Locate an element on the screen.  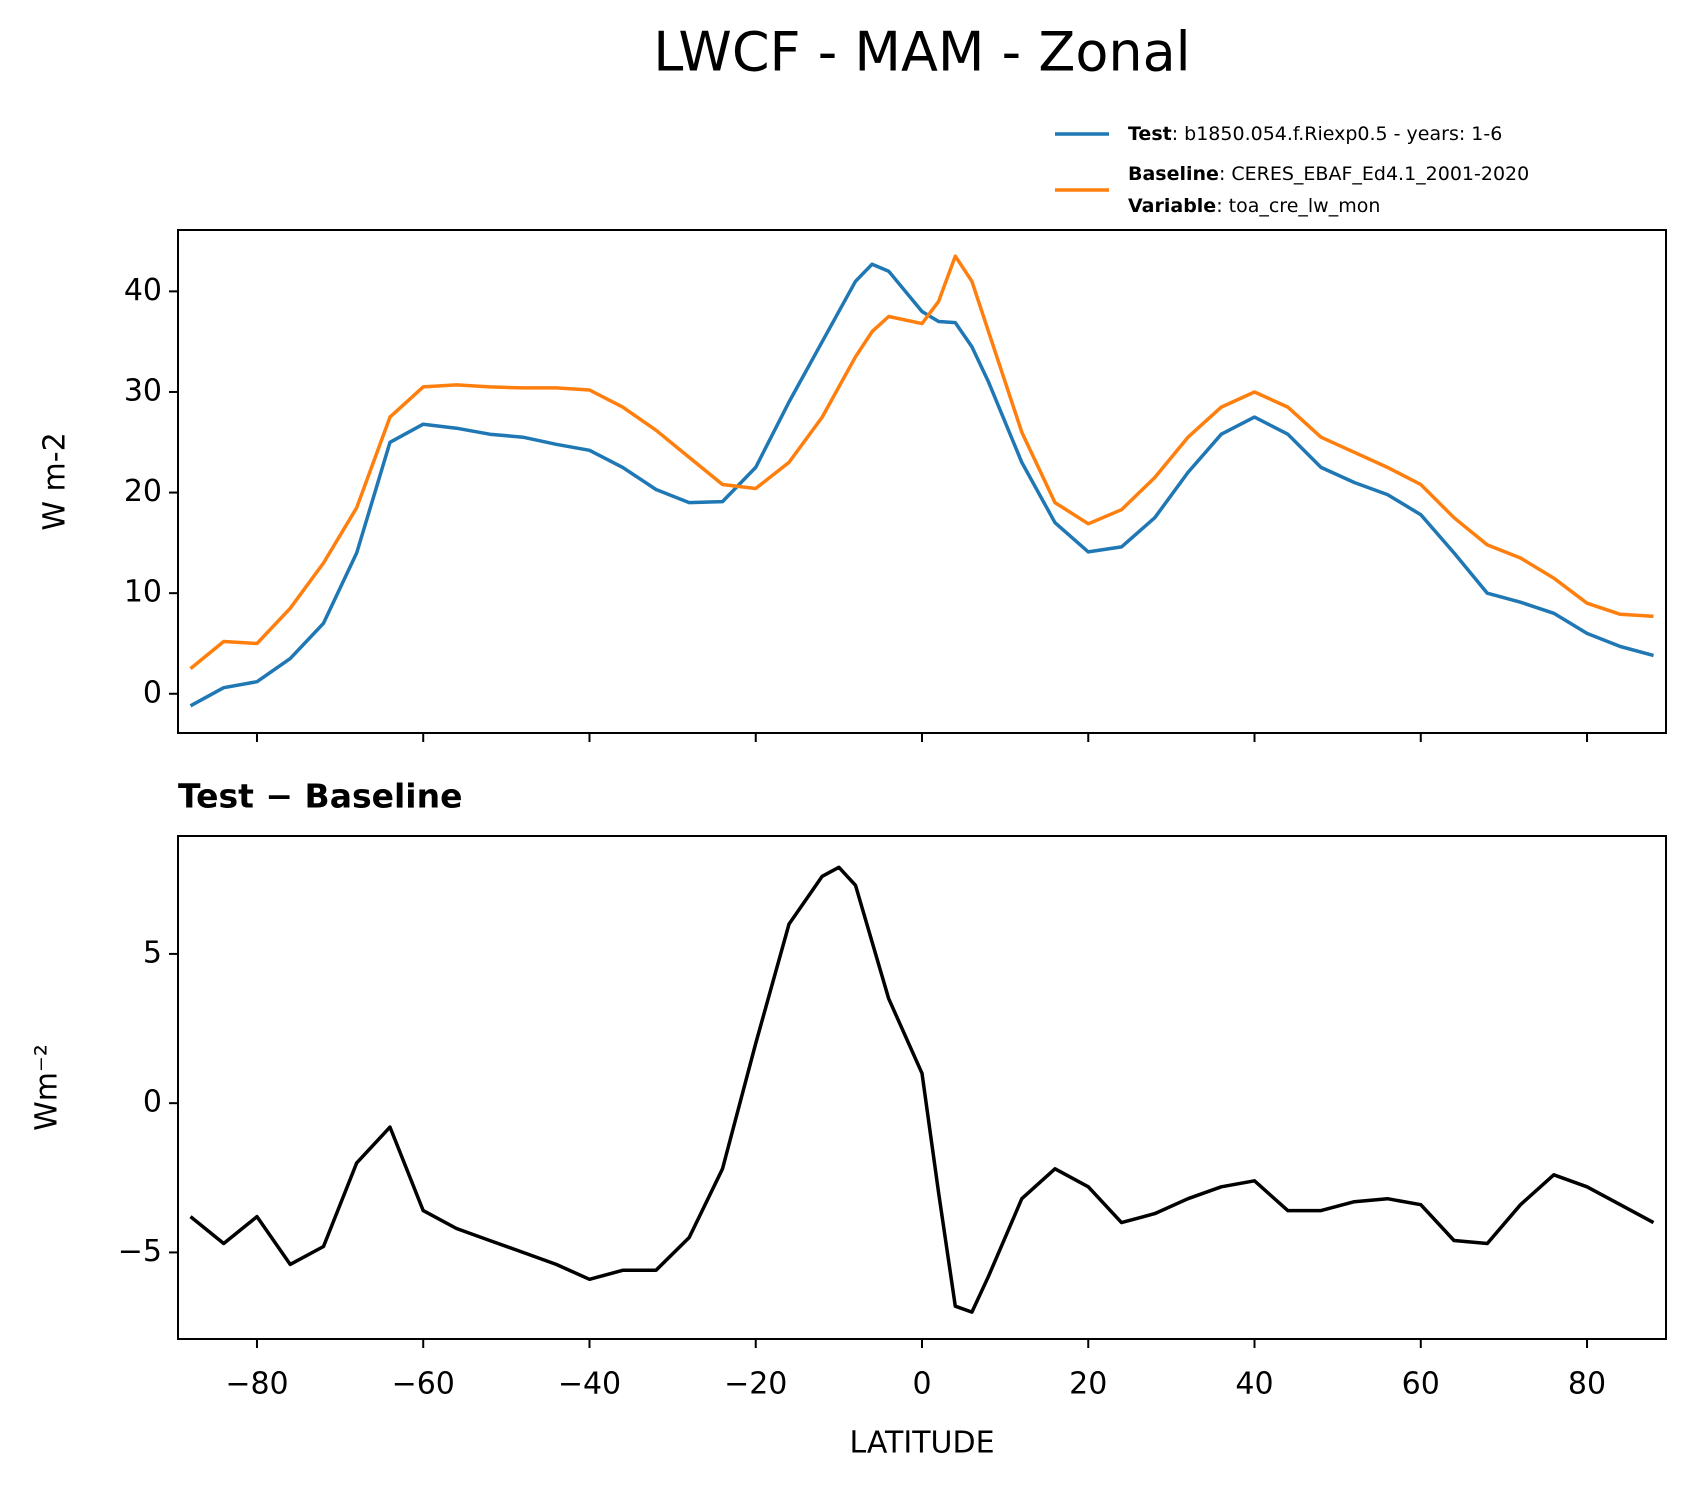
figure-title: LWCF - MAM - Zonal is located at coordinates (921, 52).